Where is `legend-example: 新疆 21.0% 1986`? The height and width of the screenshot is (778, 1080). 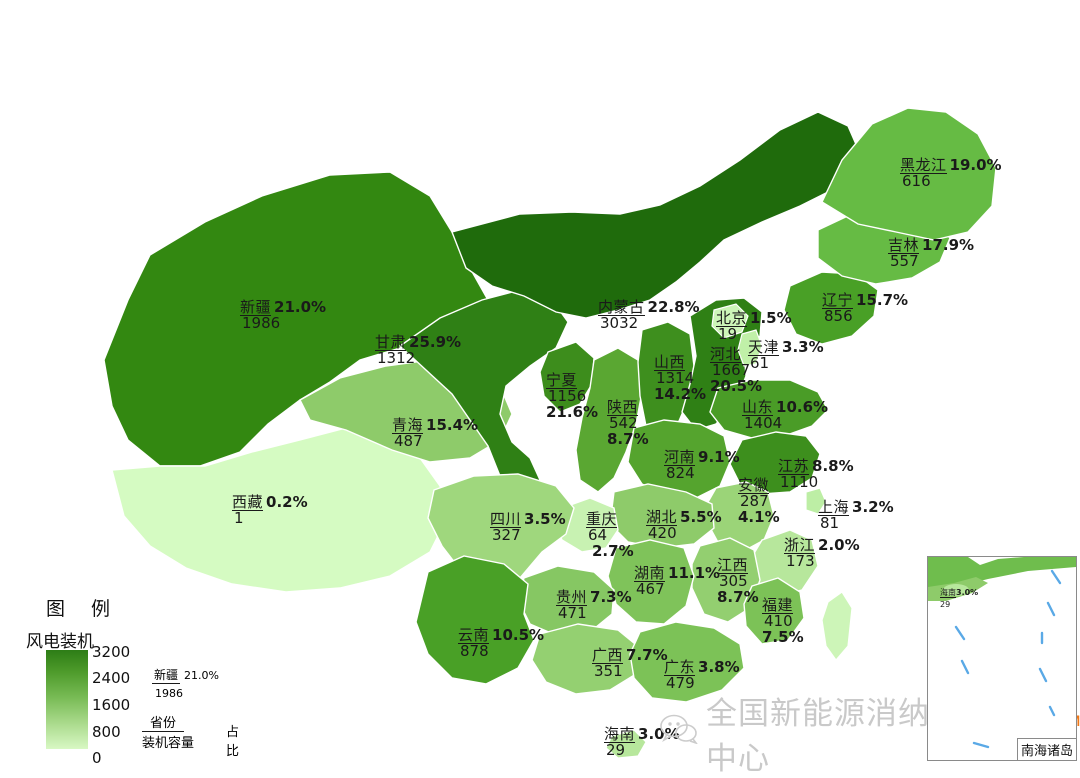
legend-example: 新疆 21.0% 1986 is located at coordinates (185, 684).